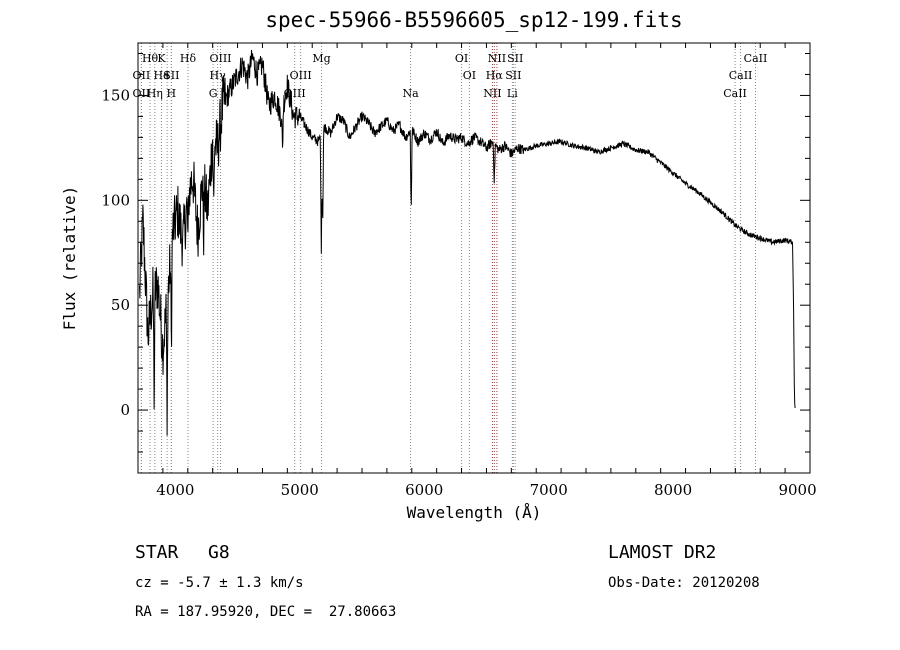  What do you see at coordinates (673, 490) in the screenshot?
I see `x-tick-label: 8000` at bounding box center [673, 490].